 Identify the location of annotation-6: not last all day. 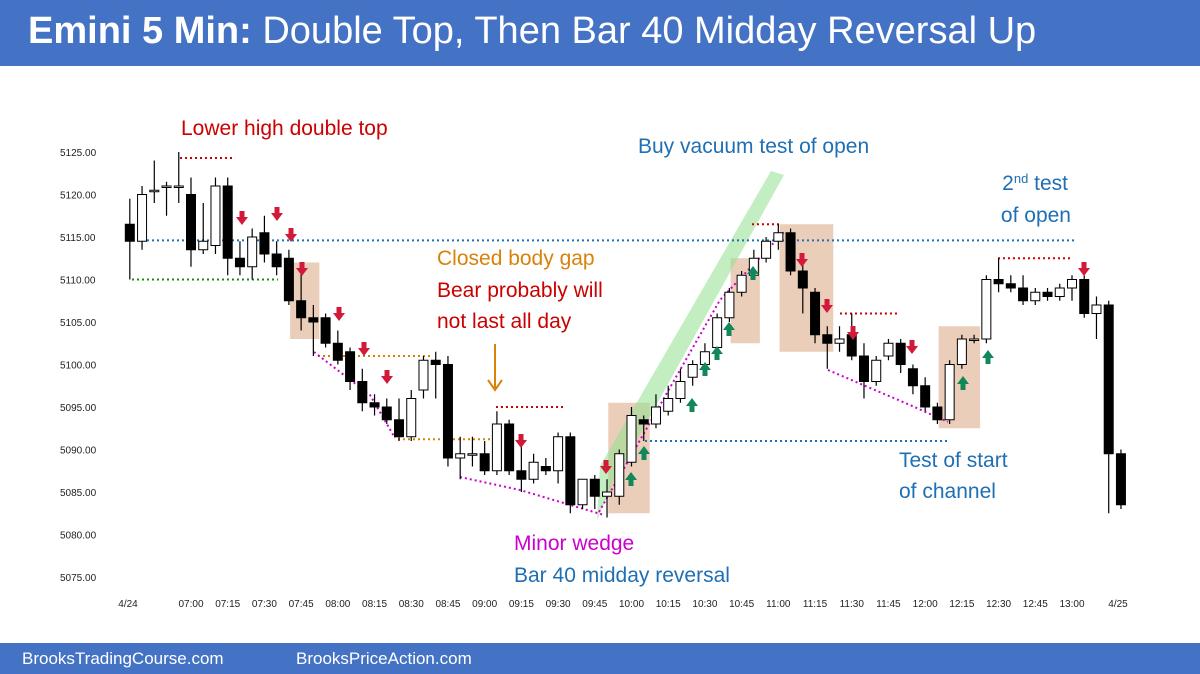
(504, 321).